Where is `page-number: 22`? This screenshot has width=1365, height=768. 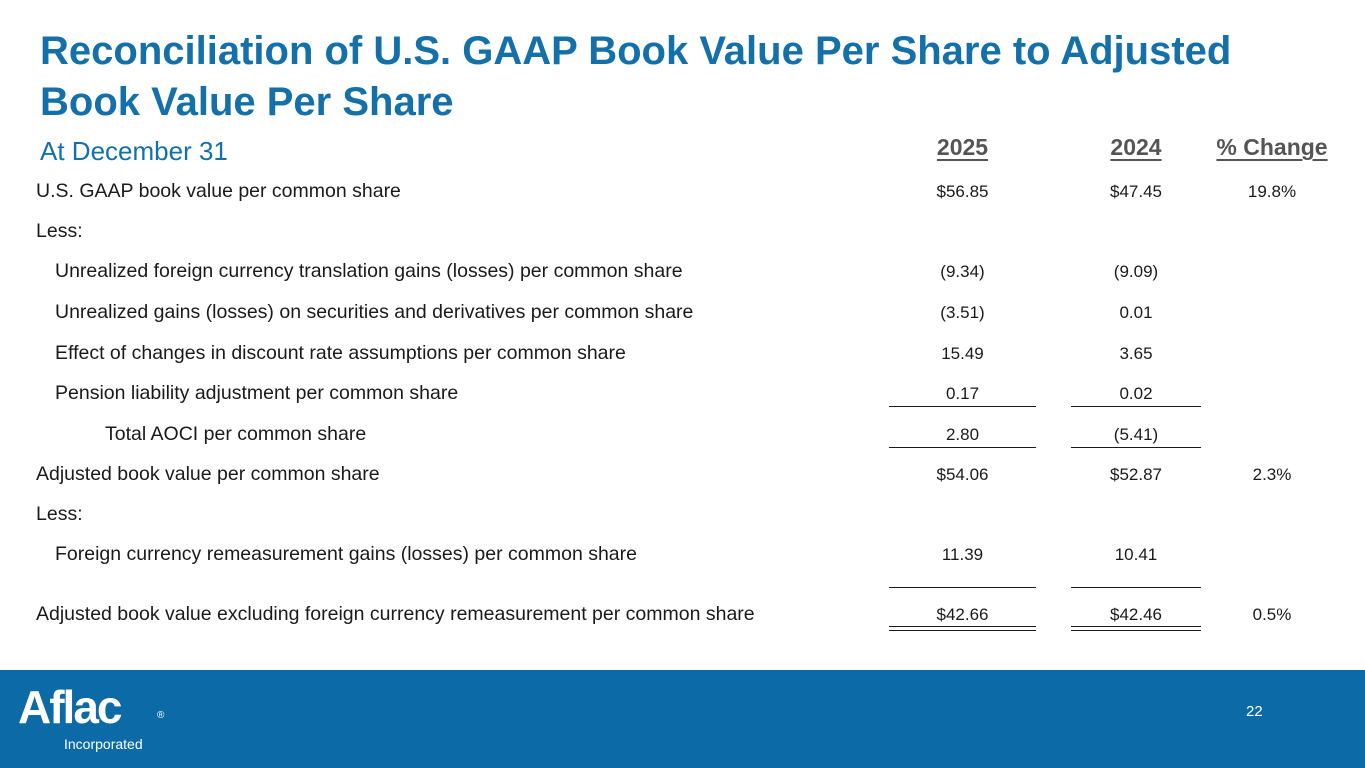
page-number: 22 is located at coordinates (1254, 711).